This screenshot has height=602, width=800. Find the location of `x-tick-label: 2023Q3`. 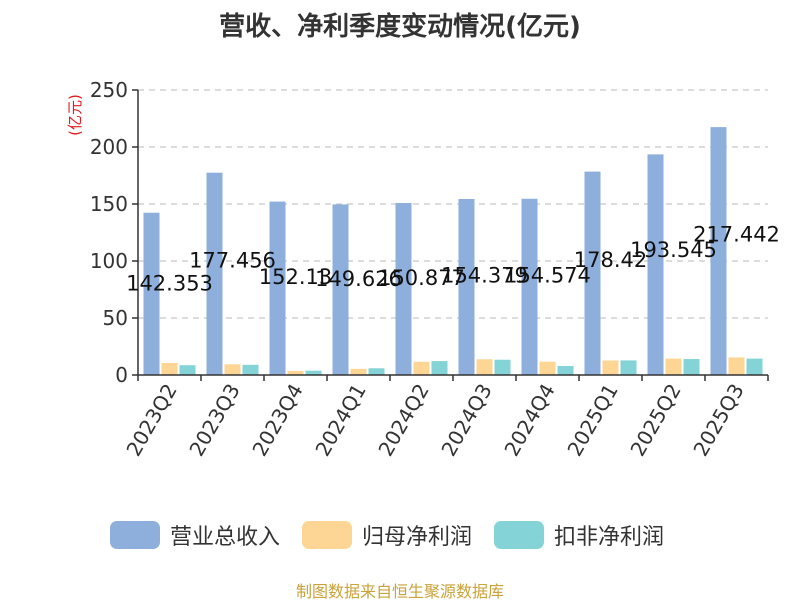

x-tick-label: 2023Q3 is located at coordinates (214, 420).